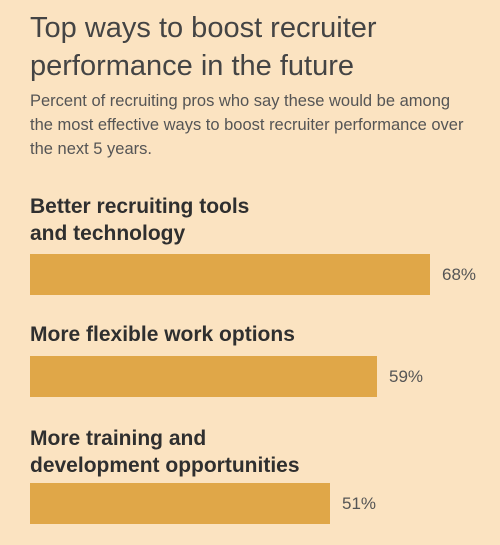 The width and height of the screenshot is (500, 545). What do you see at coordinates (459, 274) in the screenshot?
I see `bar-value-label: 68%` at bounding box center [459, 274].